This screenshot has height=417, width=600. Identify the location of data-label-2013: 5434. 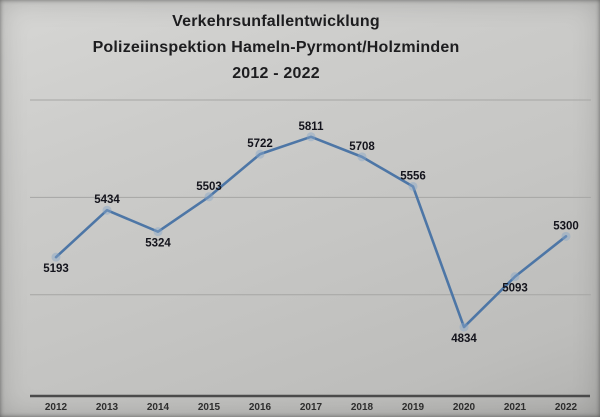
(107, 200).